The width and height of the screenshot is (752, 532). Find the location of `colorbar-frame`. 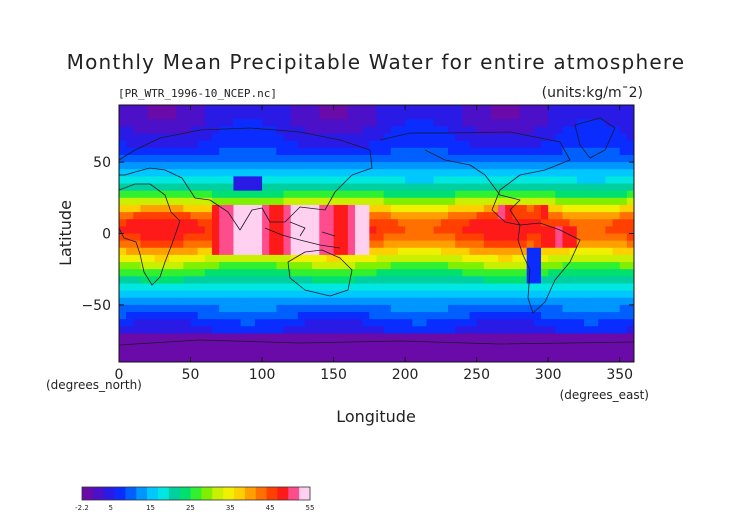

colorbar-frame is located at coordinates (196, 493).